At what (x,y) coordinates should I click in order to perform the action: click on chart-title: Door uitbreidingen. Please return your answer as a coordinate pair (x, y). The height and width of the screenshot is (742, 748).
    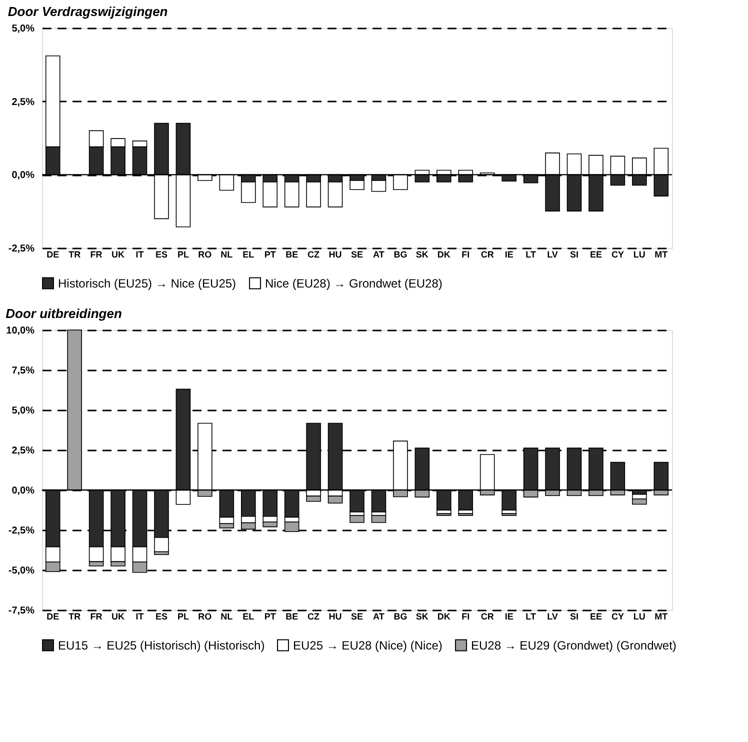
    Looking at the image, I should click on (64, 313).